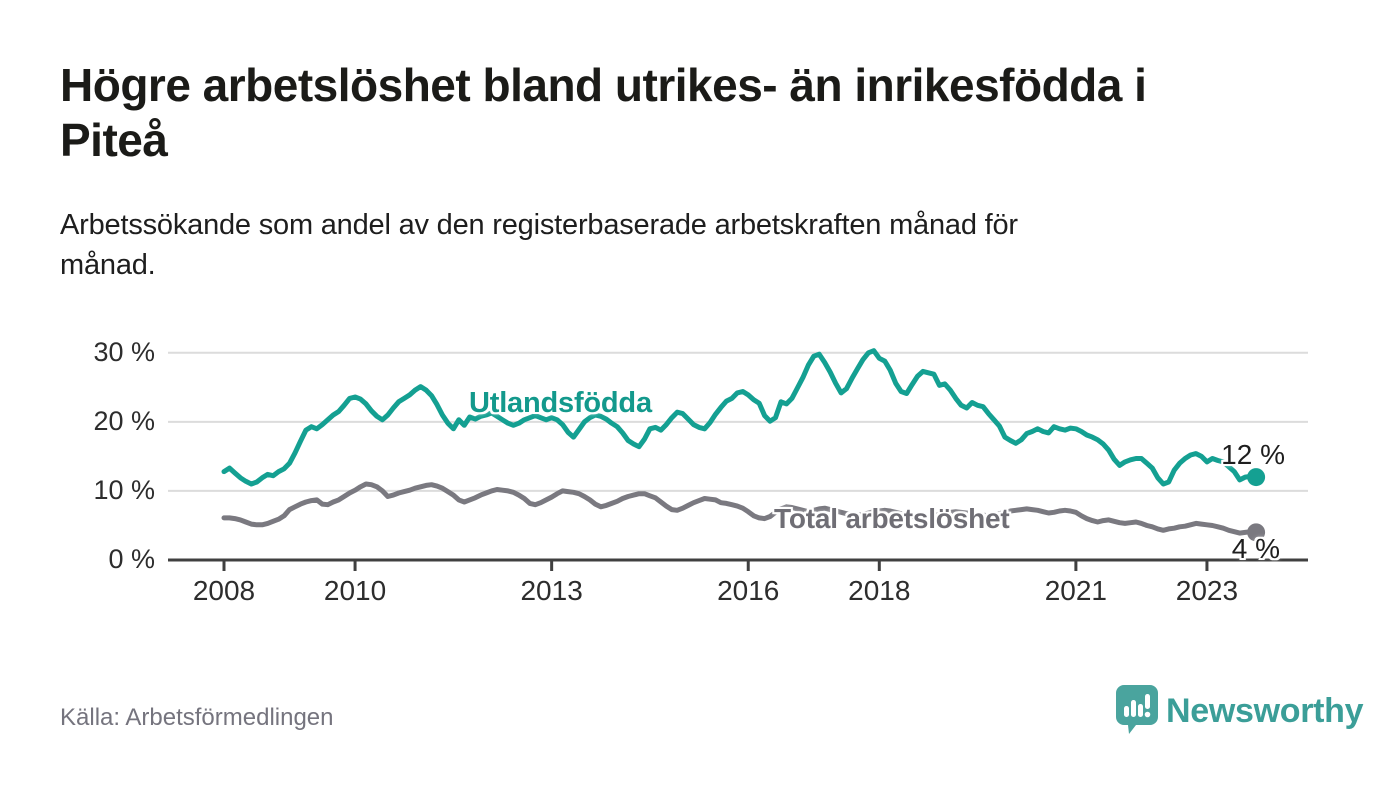 The image size is (1400, 794). Describe the element at coordinates (197, 717) in the screenshot. I see `source-note: Källa: Arbetsförmedlingen` at that location.